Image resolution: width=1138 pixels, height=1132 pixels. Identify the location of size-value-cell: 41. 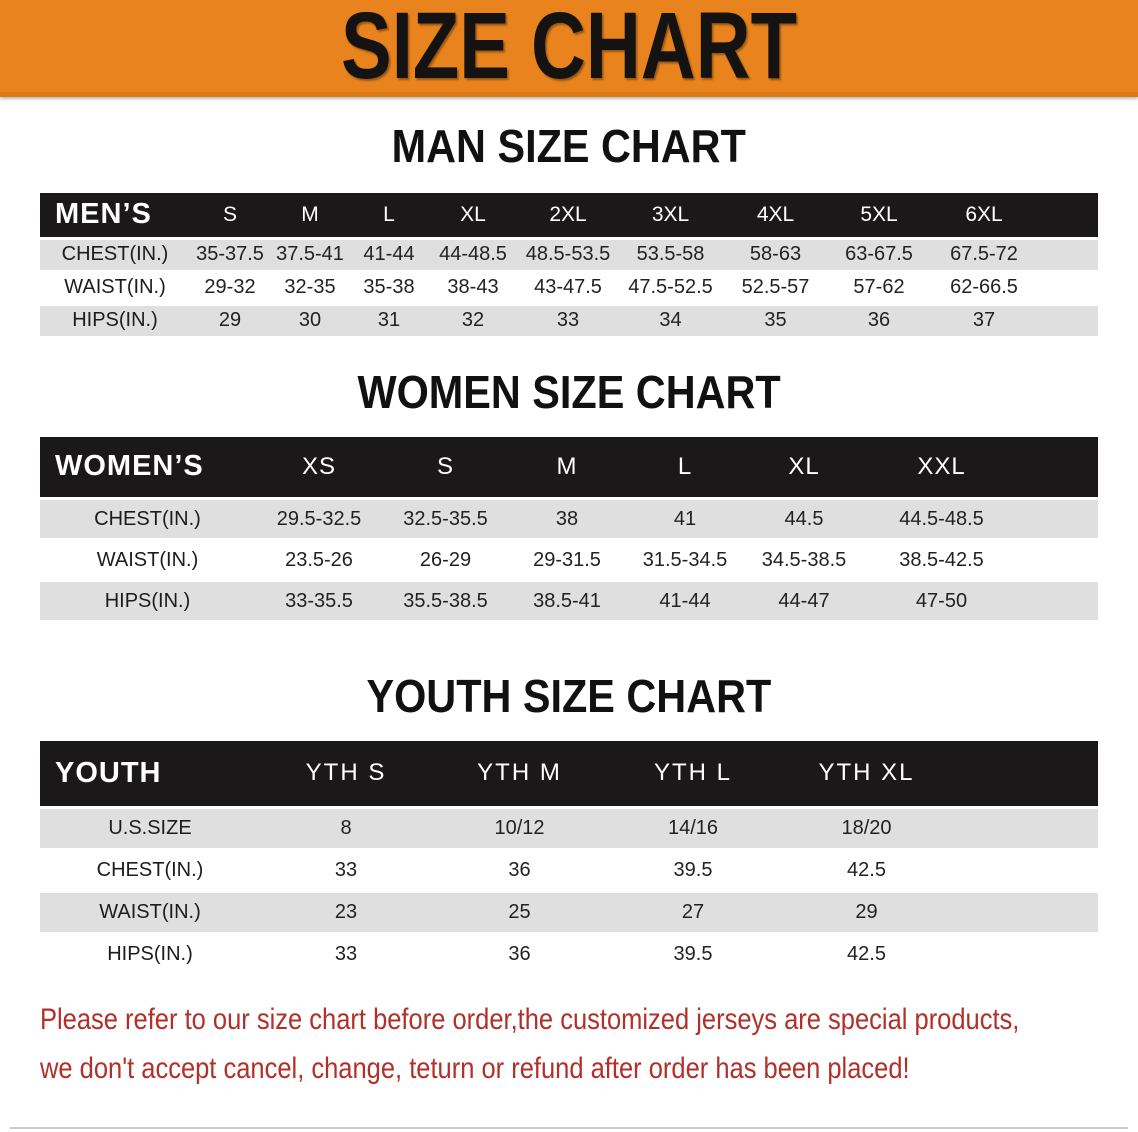
(685, 519).